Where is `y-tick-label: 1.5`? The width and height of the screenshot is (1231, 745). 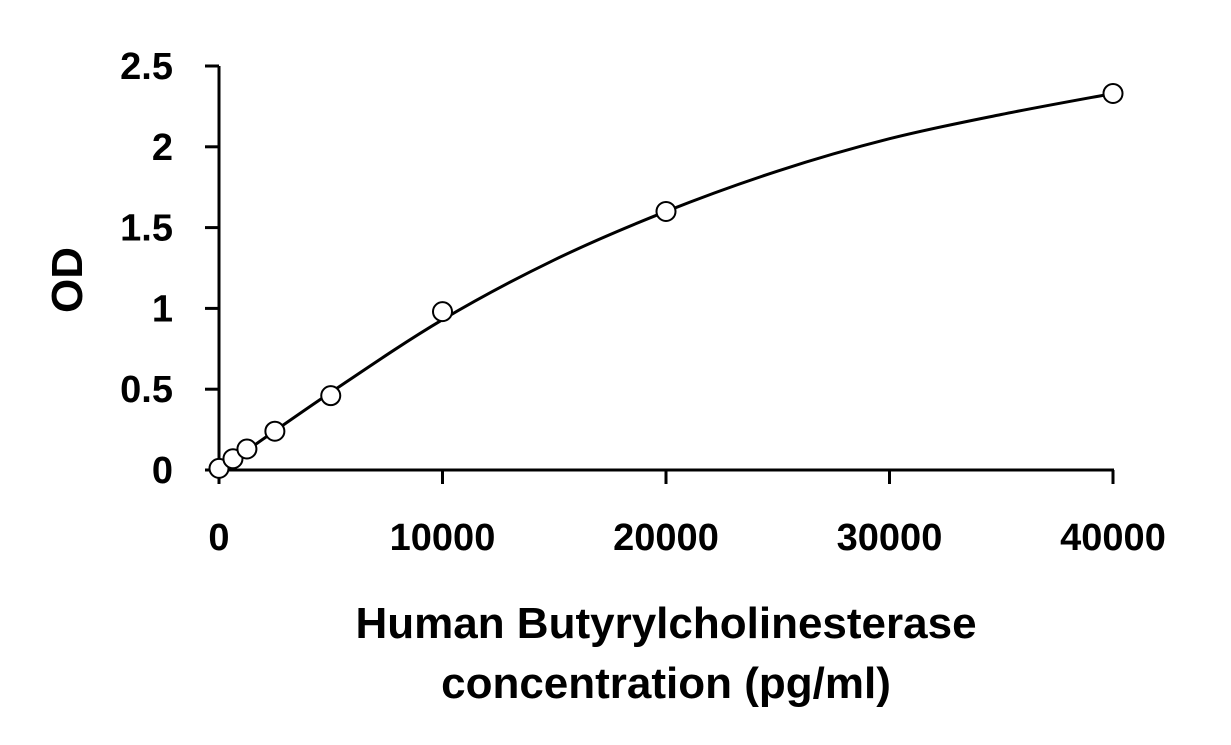 y-tick-label: 1.5 is located at coordinates (146, 229).